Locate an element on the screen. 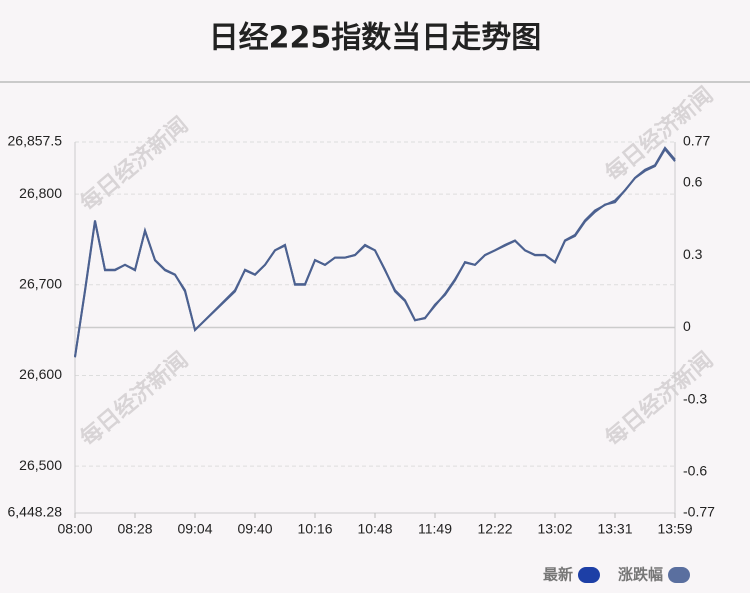  y2-tick-label: 0 is located at coordinates (687, 326).